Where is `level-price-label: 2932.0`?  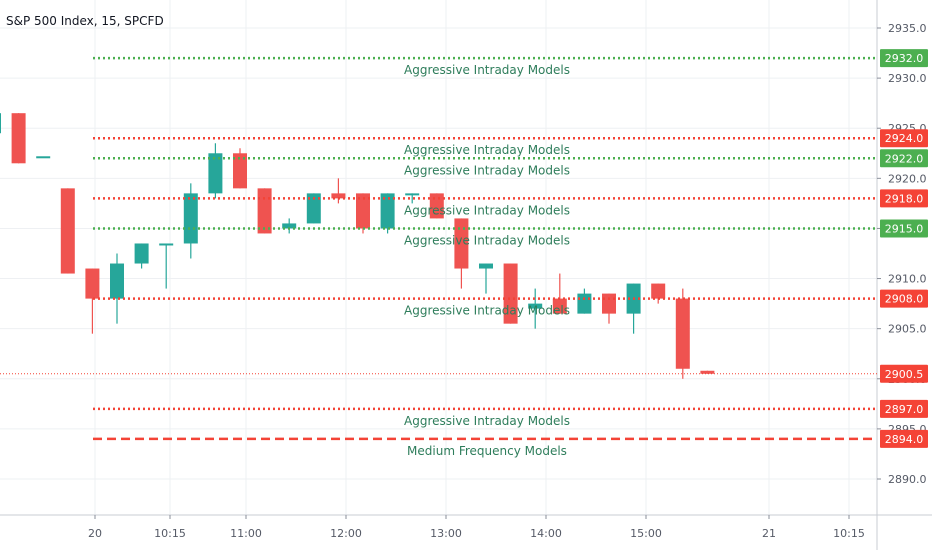
level-price-label: 2932.0 is located at coordinates (904, 58).